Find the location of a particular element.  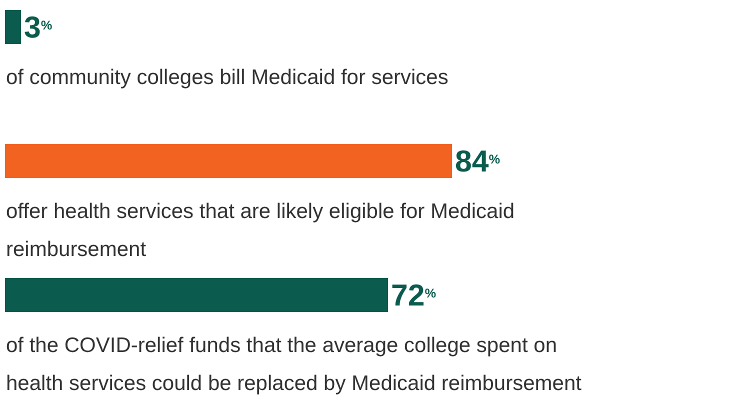

data-label: 72$^{%}$ is located at coordinates (413, 295).